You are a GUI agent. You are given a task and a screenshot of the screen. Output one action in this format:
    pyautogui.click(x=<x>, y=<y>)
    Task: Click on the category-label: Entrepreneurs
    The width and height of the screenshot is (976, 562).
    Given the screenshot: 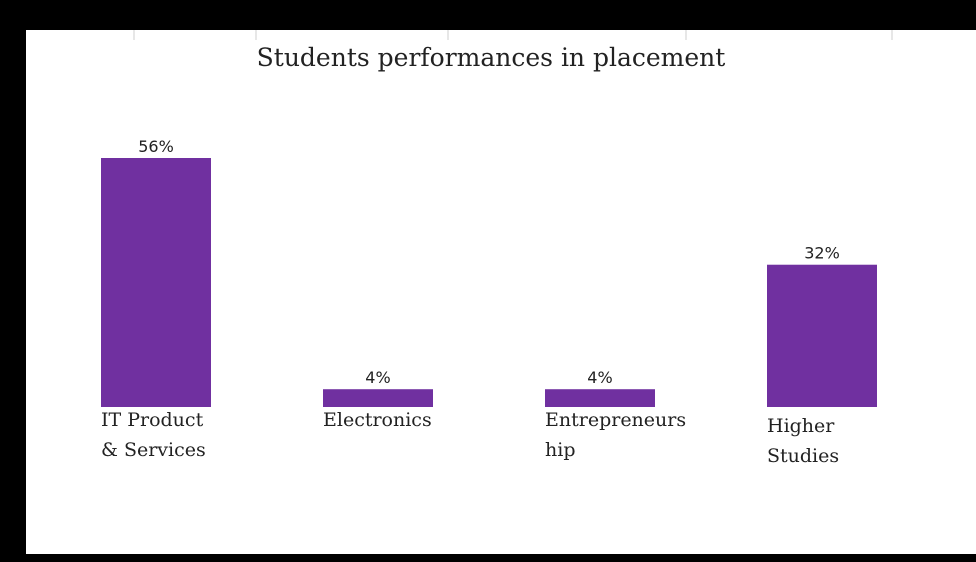 What is the action you would take?
    pyautogui.click(x=615, y=420)
    